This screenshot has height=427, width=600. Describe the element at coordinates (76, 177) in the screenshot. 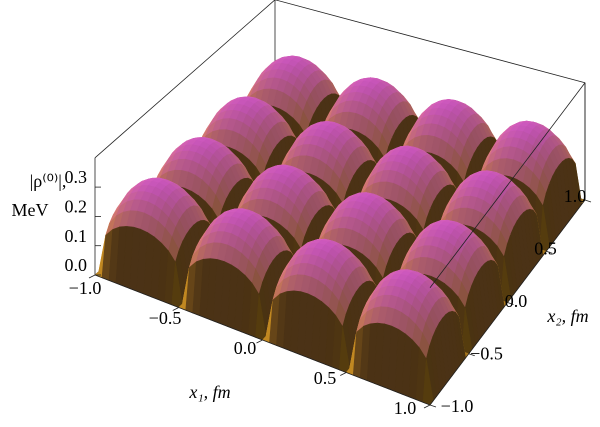

I see `z-tick-label: 0.3` at that location.